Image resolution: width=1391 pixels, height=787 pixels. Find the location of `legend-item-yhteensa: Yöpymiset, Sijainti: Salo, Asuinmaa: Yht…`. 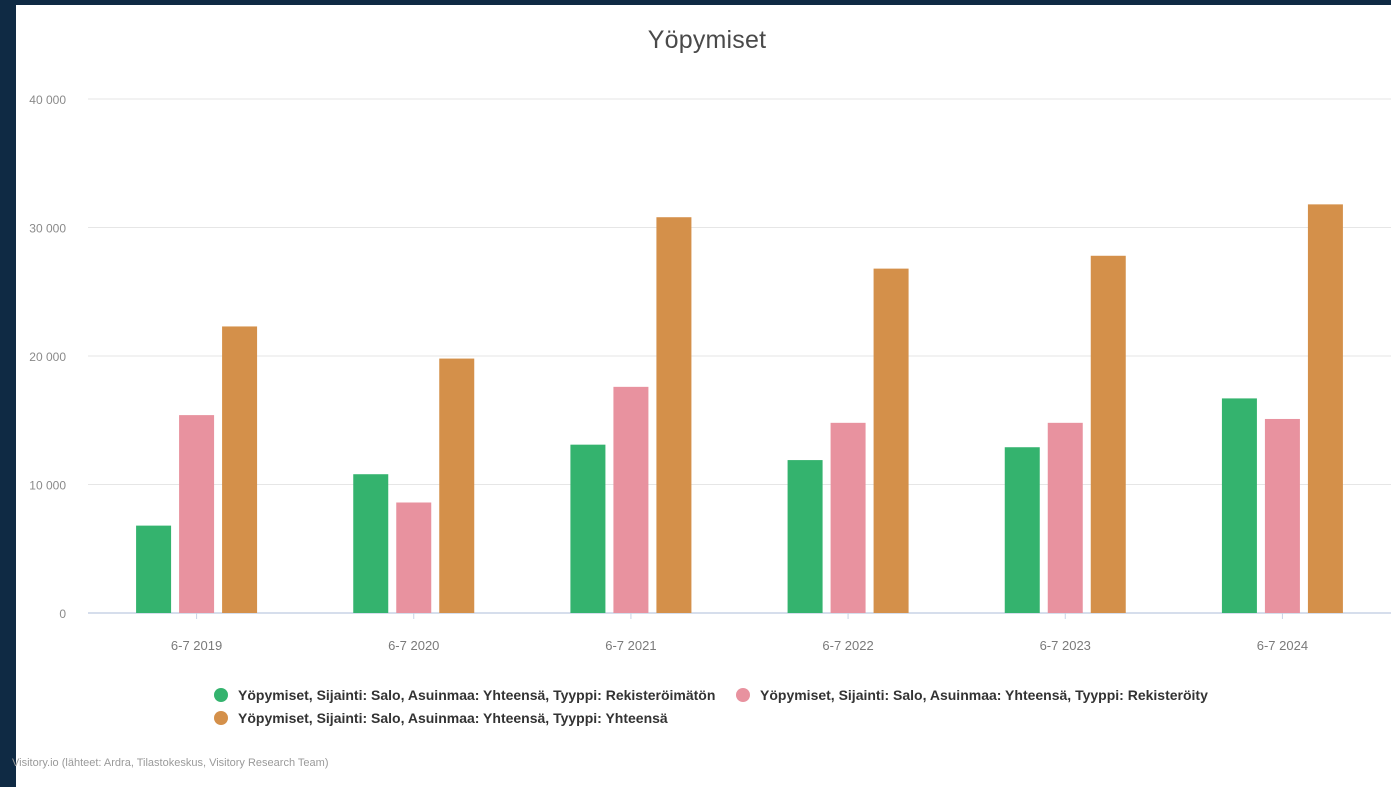

legend-item-yhteensa: Yöpymiset, Sijainti: Salo, Asuinmaa: Yht… is located at coordinates (441, 718).